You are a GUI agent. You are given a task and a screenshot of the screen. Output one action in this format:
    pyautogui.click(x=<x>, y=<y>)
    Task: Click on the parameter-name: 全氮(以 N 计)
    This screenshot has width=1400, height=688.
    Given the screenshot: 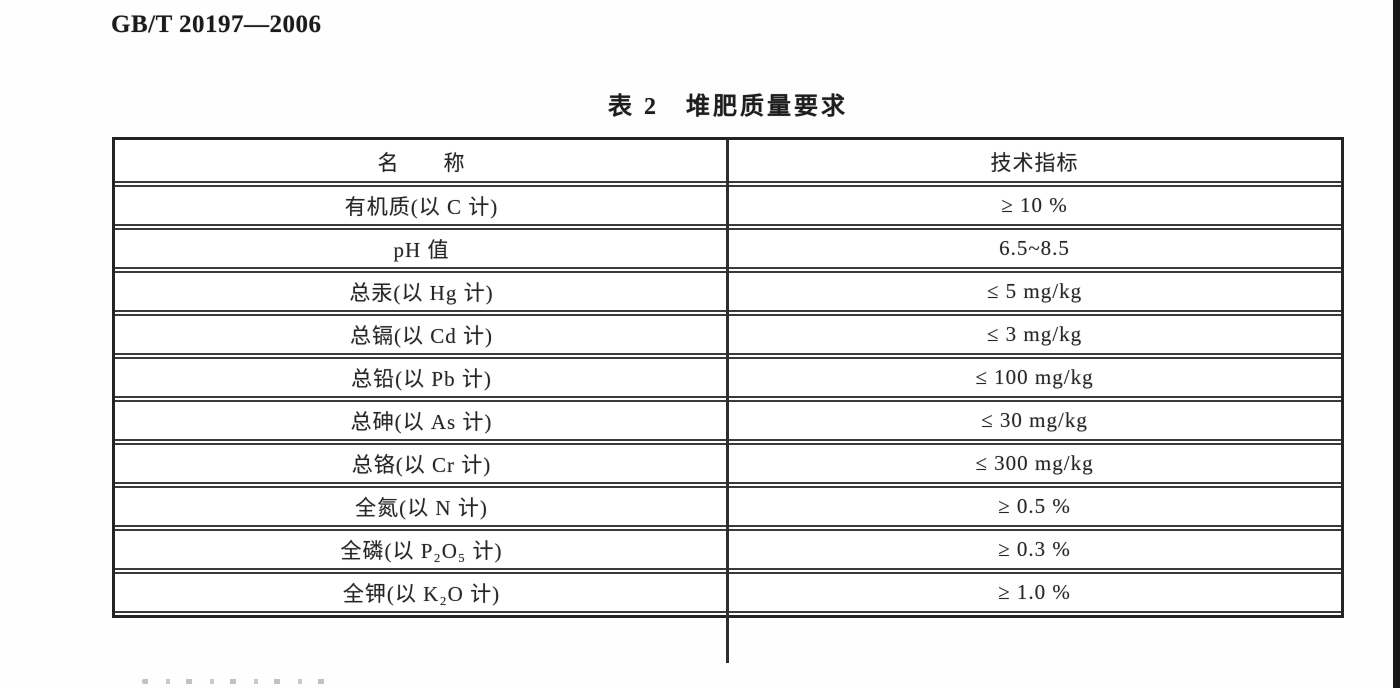 What is the action you would take?
    pyautogui.click(x=421, y=506)
    